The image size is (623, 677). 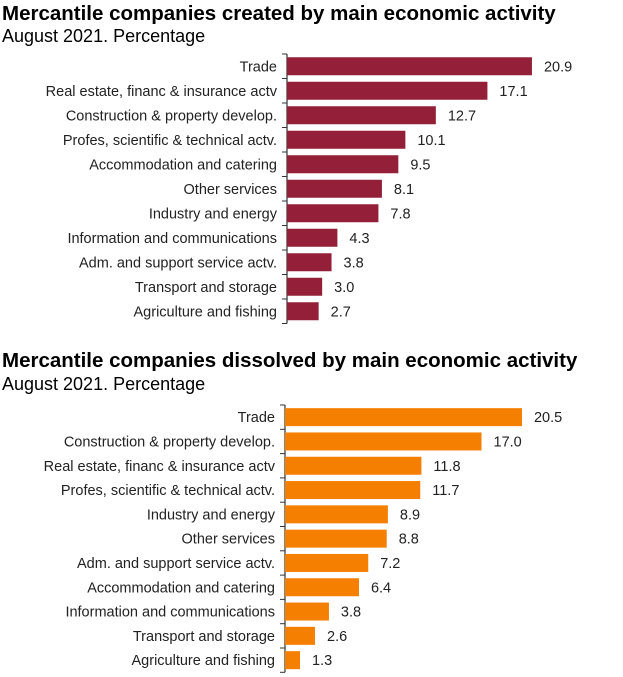 I want to click on data-label: 11.8, so click(x=446, y=467).